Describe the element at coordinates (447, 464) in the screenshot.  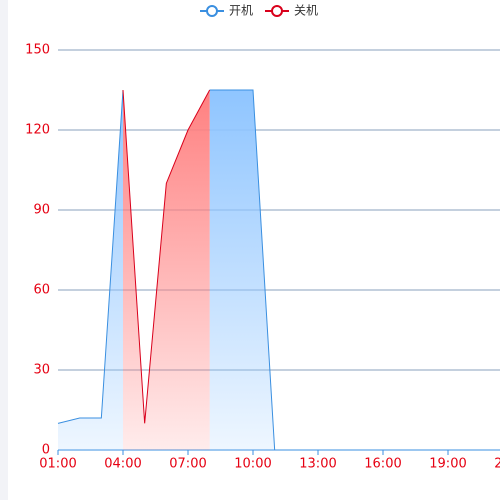
I see `x-tick-label: 19:00` at that location.